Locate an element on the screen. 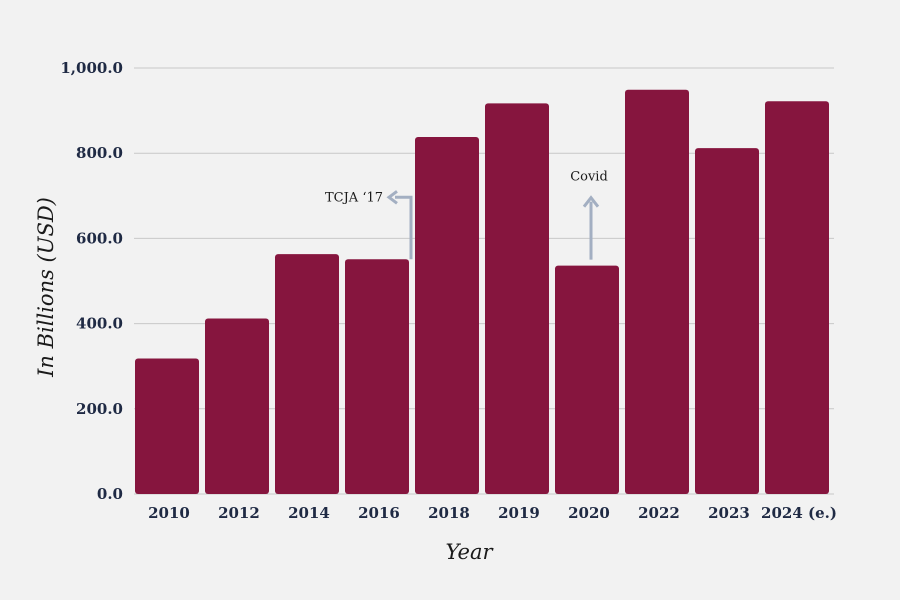  x-tick-label: 2010 is located at coordinates (169, 513).